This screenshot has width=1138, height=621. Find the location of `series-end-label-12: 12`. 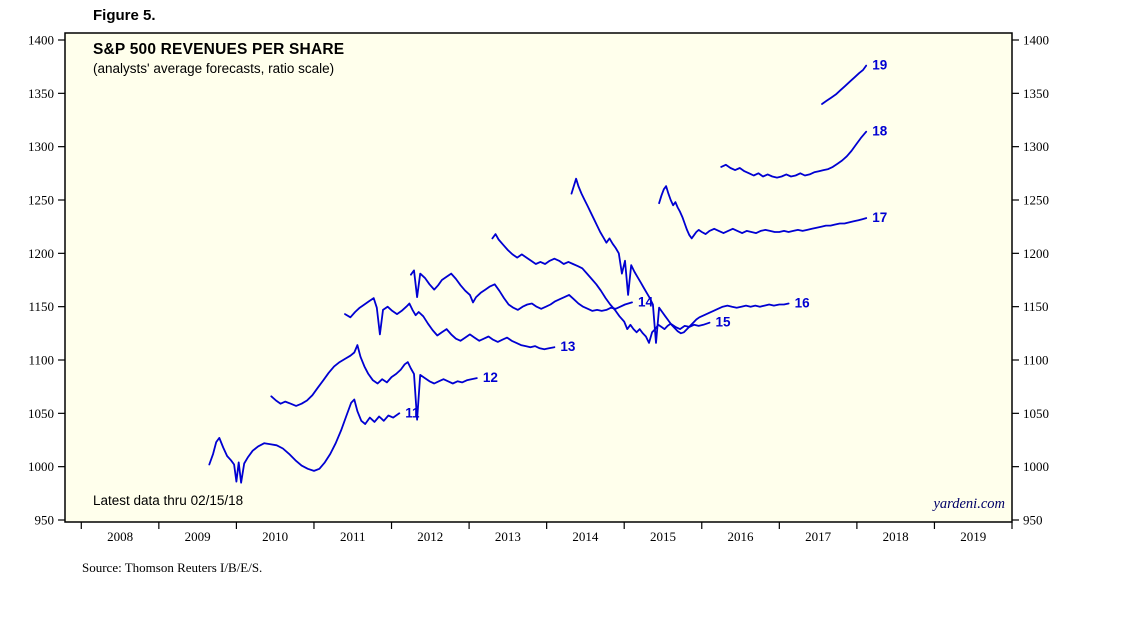

series-end-label-12: 12 is located at coordinates (490, 377).